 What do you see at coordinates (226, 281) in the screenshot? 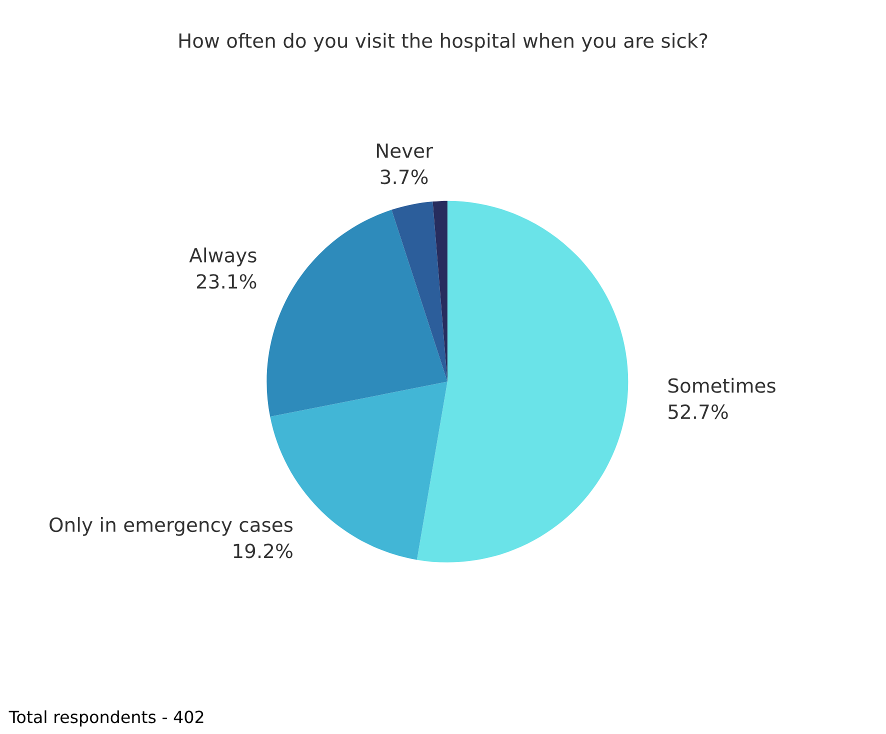
I see `data-label: 23.1%` at bounding box center [226, 281].